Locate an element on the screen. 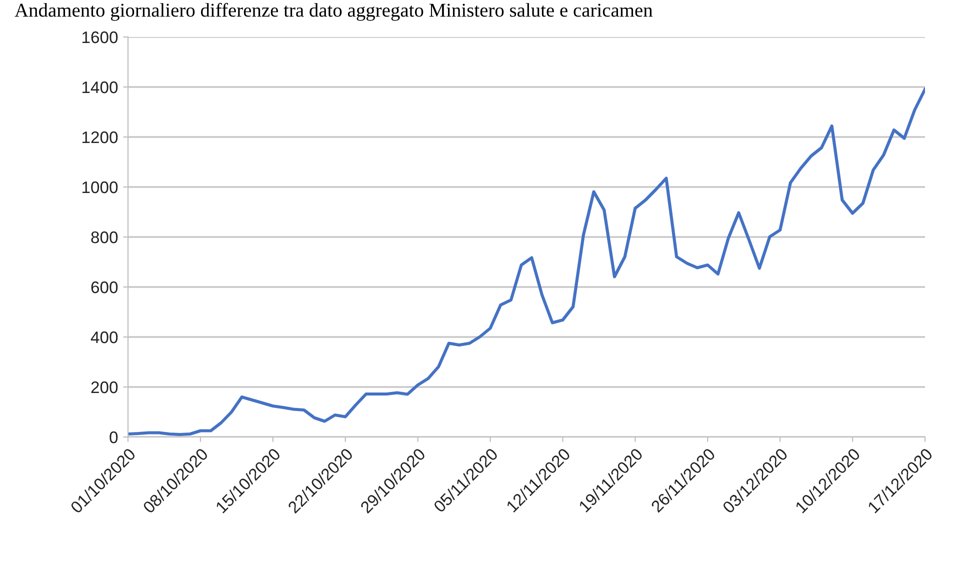  y-tick-label: 600 is located at coordinates (104, 287).